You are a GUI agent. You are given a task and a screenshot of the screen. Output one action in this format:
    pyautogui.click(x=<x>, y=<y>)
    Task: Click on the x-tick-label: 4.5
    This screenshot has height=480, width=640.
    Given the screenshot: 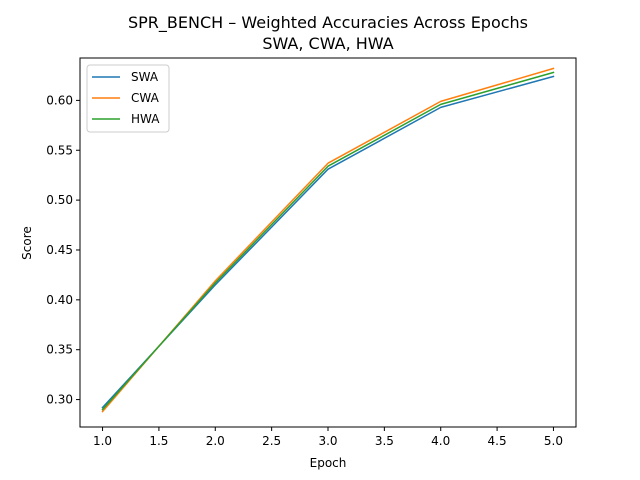 What is the action you would take?
    pyautogui.click(x=497, y=441)
    